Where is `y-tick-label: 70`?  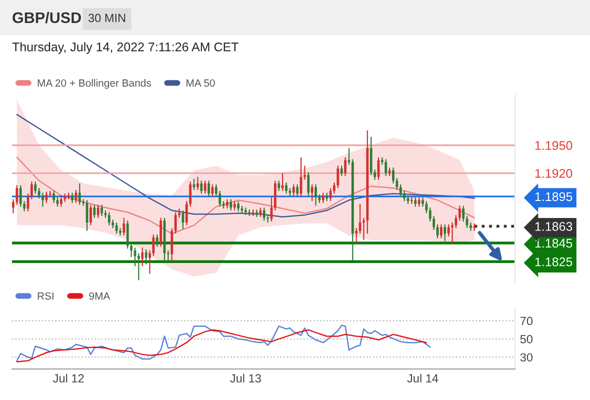 y-tick-label: 70 is located at coordinates (526, 321).